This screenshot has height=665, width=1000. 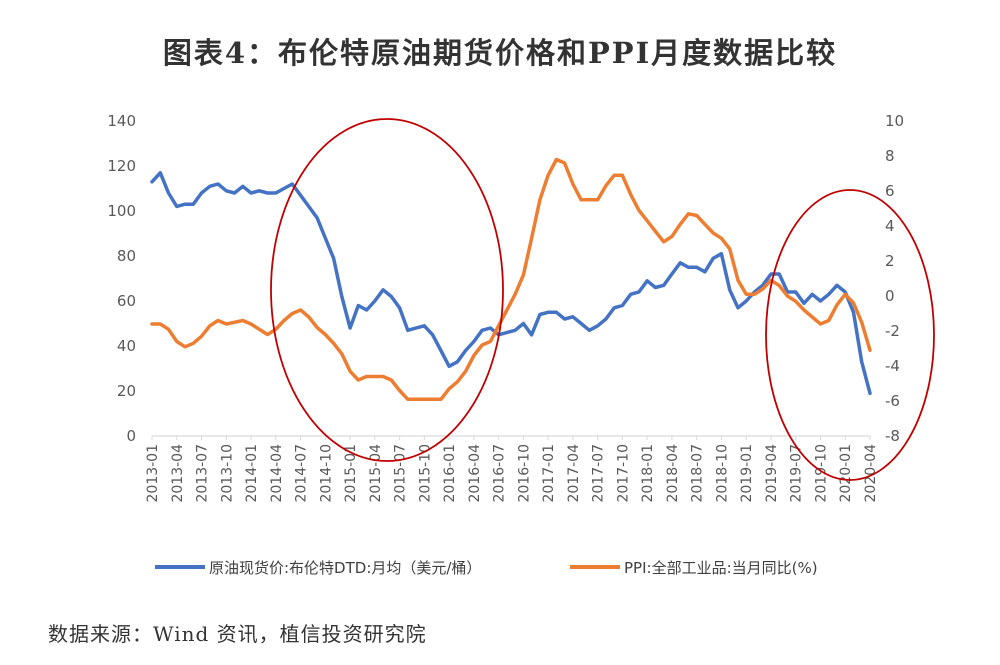 What do you see at coordinates (890, 226) in the screenshot?
I see `right-tick-label: 4` at bounding box center [890, 226].